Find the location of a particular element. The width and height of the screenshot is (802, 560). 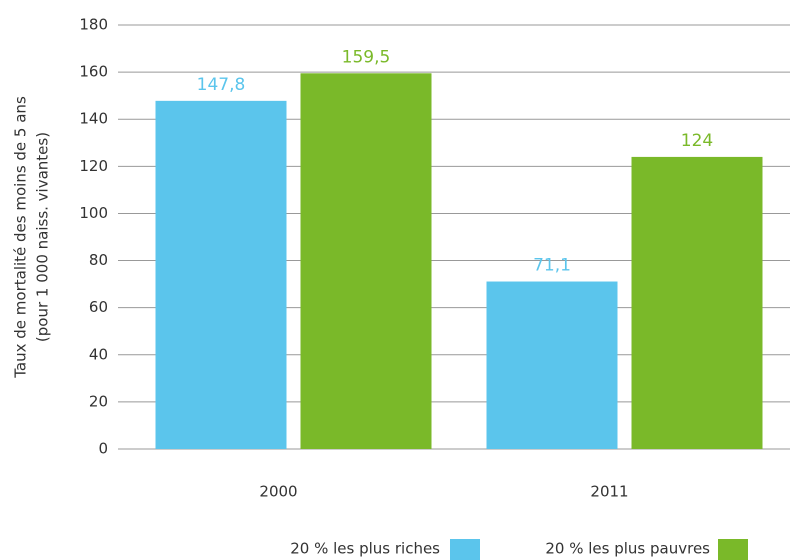

y-tick-label: 140 is located at coordinates (93, 119).